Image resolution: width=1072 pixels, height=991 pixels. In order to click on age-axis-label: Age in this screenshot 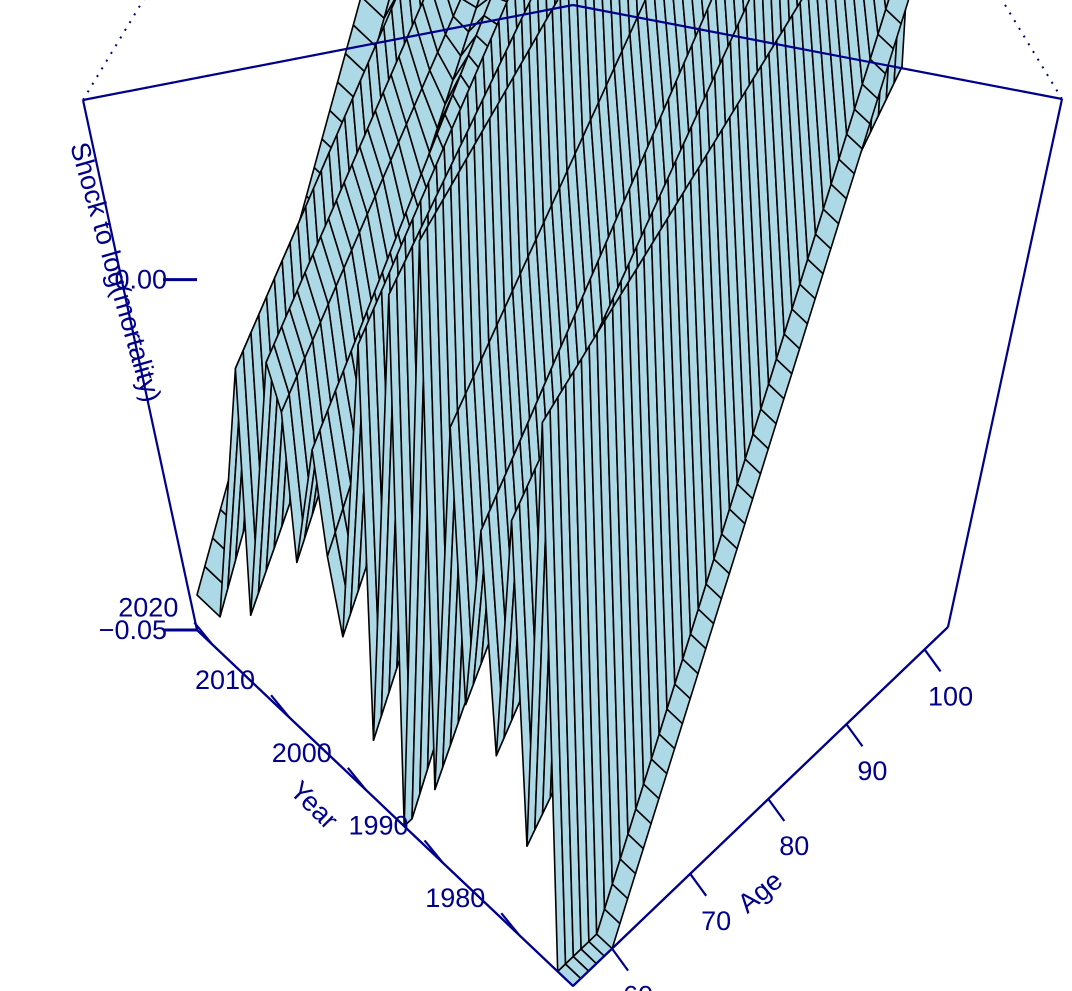, I will do `click(760, 892)`.